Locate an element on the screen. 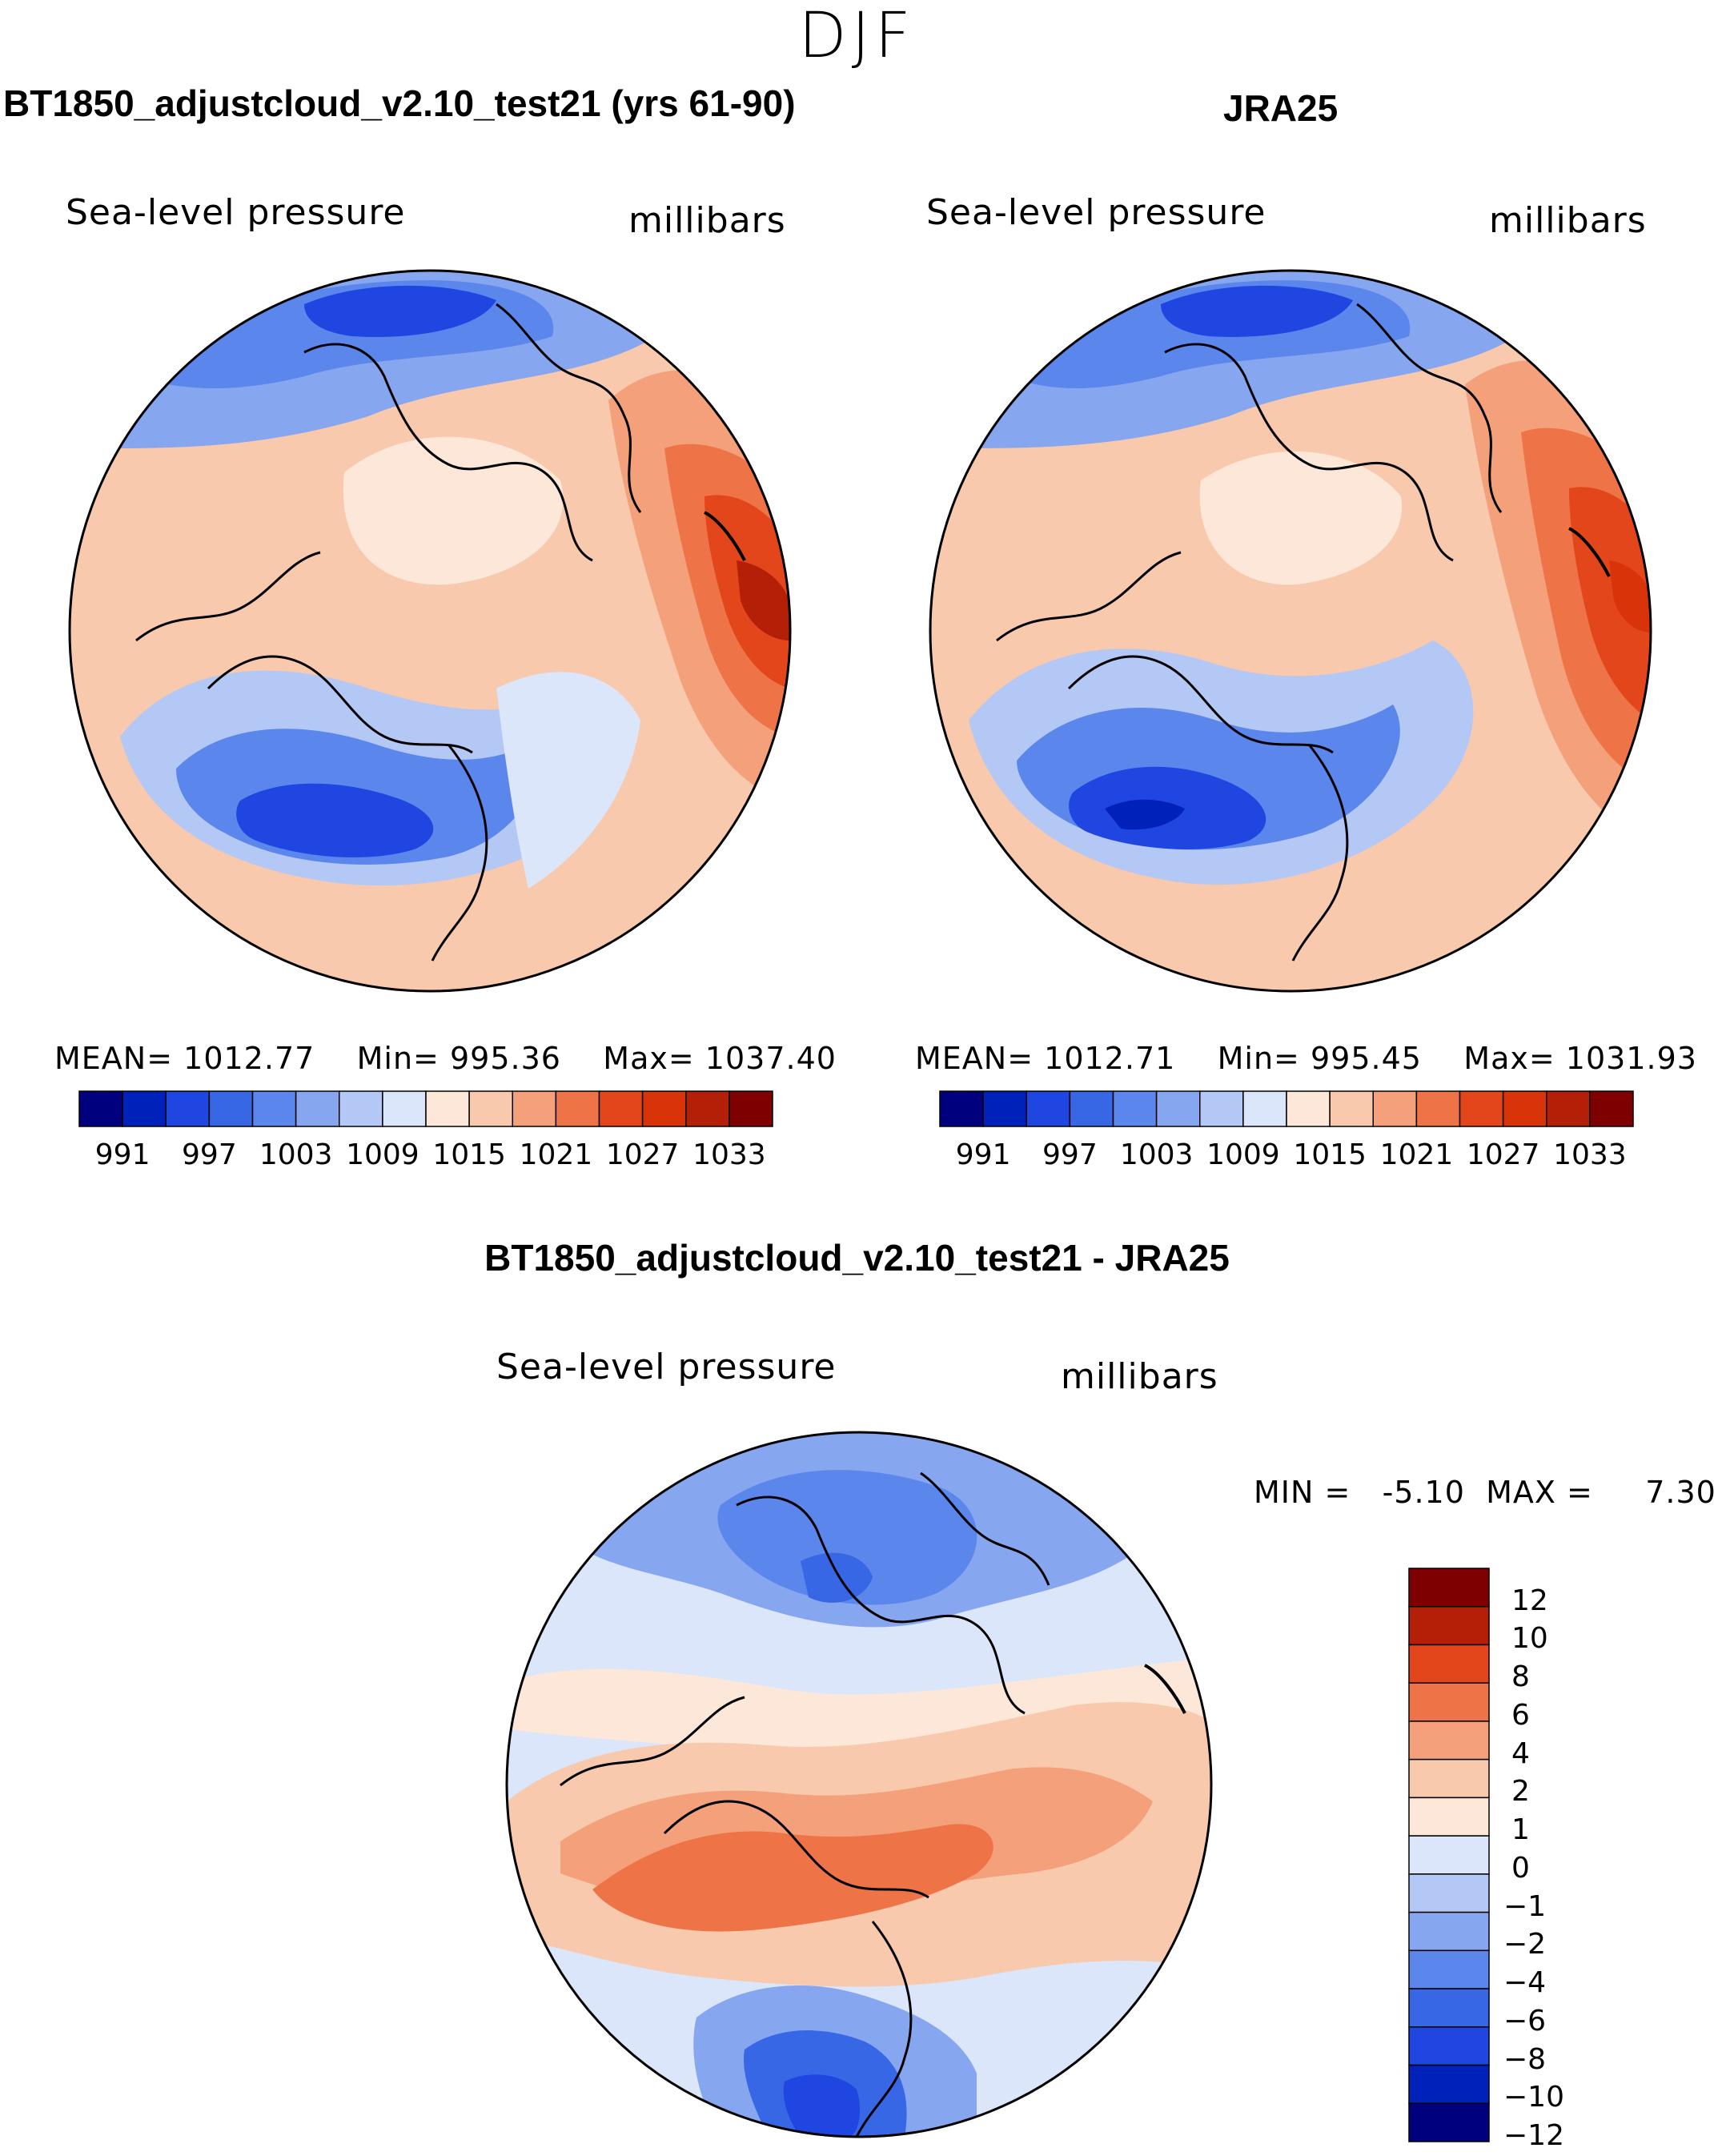 This screenshot has height=2156, width=1714. p1-min-label: Min= is located at coordinates (398, 1058).